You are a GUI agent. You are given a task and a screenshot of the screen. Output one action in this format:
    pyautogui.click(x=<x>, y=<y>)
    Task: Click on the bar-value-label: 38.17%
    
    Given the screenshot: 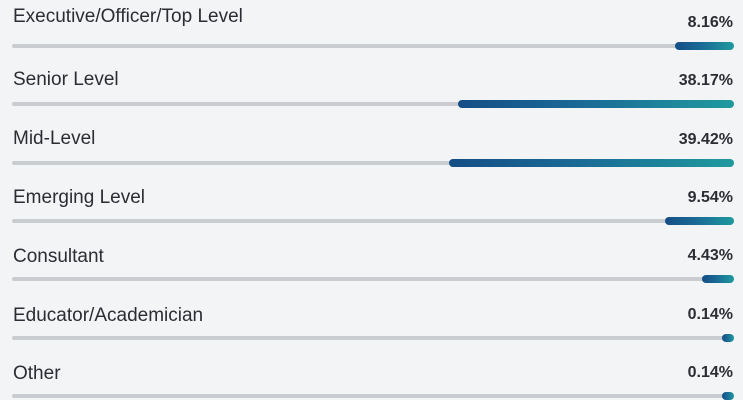 What is the action you would take?
    pyautogui.click(x=705, y=81)
    